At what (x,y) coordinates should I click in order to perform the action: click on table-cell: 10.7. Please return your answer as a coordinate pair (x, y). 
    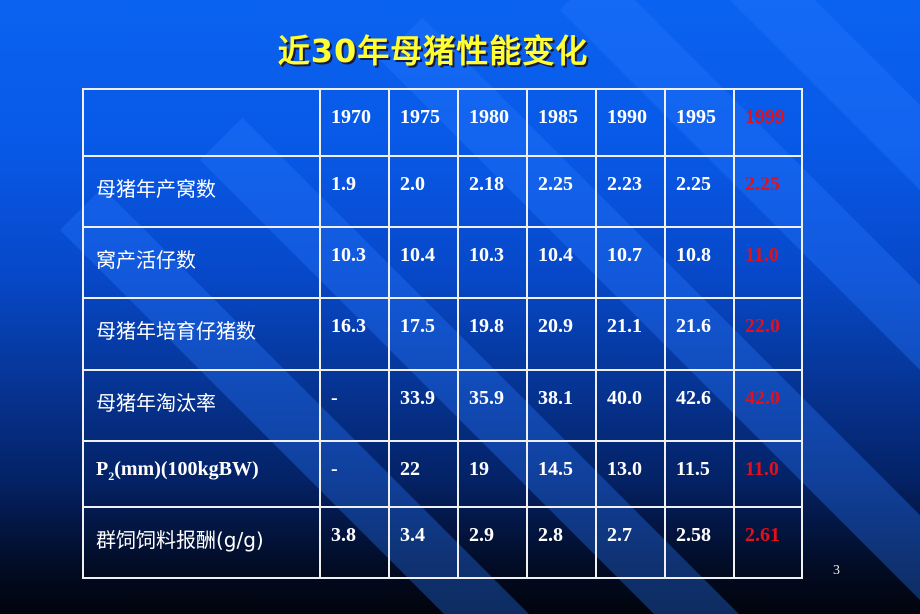
    Looking at the image, I should click on (630, 262).